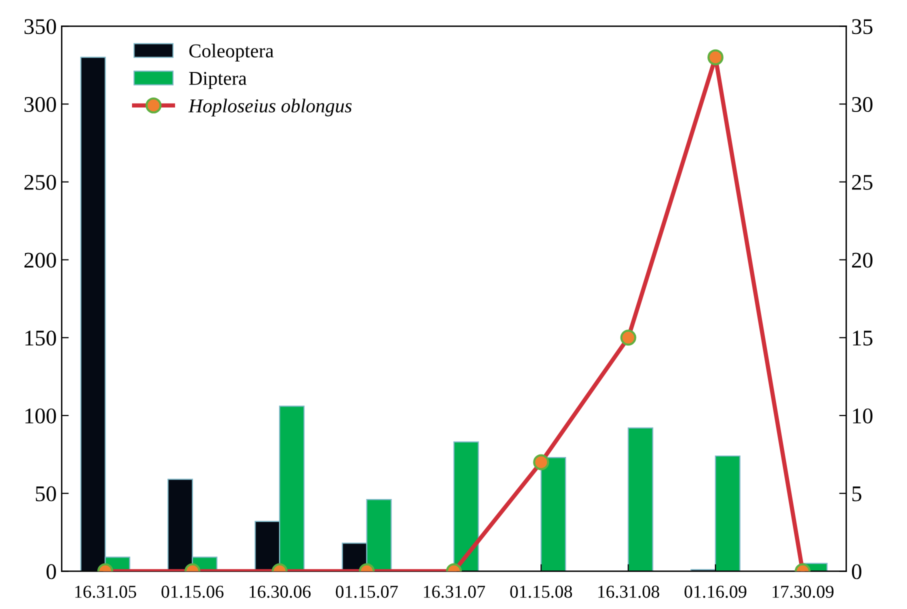 Image resolution: width=907 pixels, height=609 pixels. What do you see at coordinates (857, 494) in the screenshot?
I see `y2-tick-label: 5` at bounding box center [857, 494].